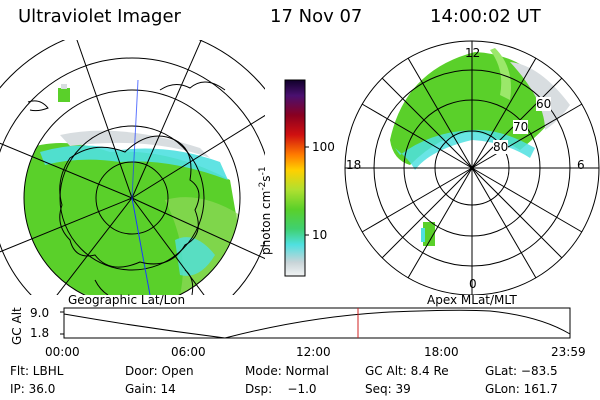  What do you see at coordinates (37, 371) in the screenshot?
I see `info-filter: Flt: LBHL` at bounding box center [37, 371].